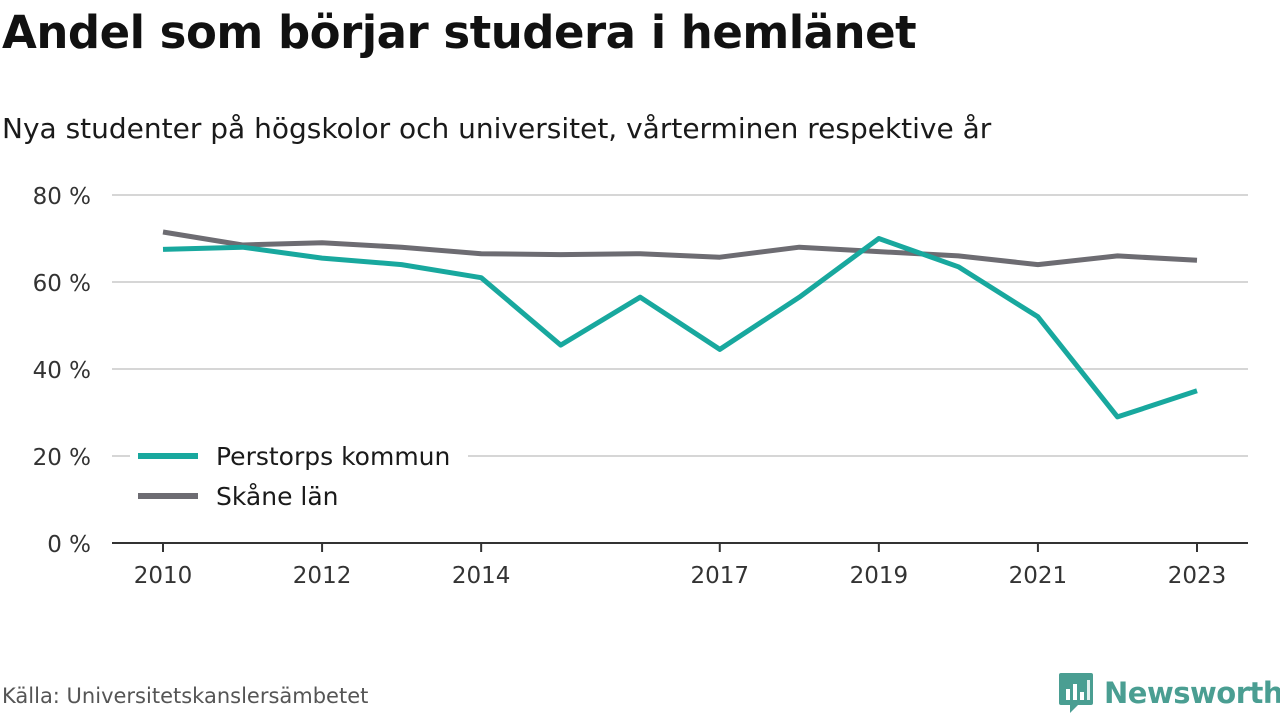 This screenshot has width=1280, height=720. Describe the element at coordinates (481, 576) in the screenshot. I see `x-tick-label: 2014` at that location.